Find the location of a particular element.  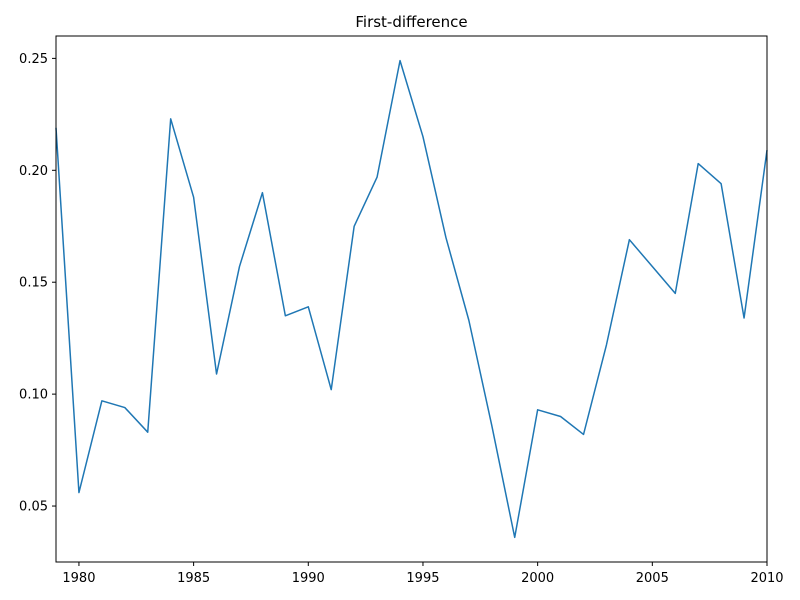

x-tick-label: 1985 is located at coordinates (193, 578).